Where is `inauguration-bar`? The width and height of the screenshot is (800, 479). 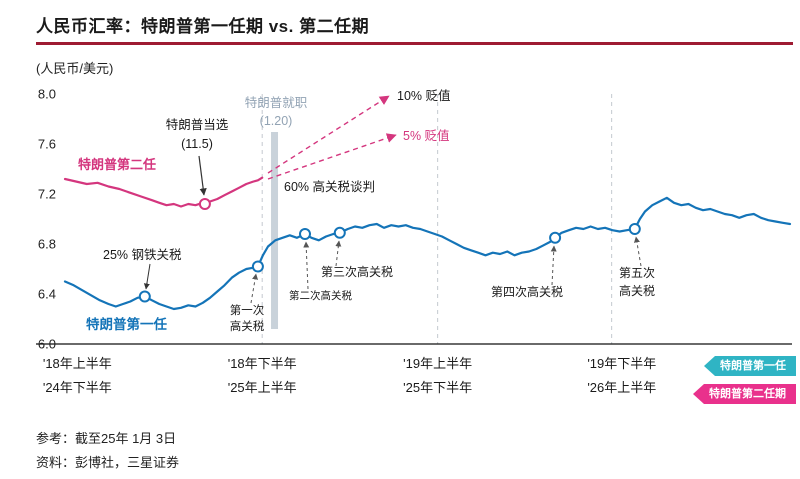
inauguration-bar is located at coordinates (275, 230).